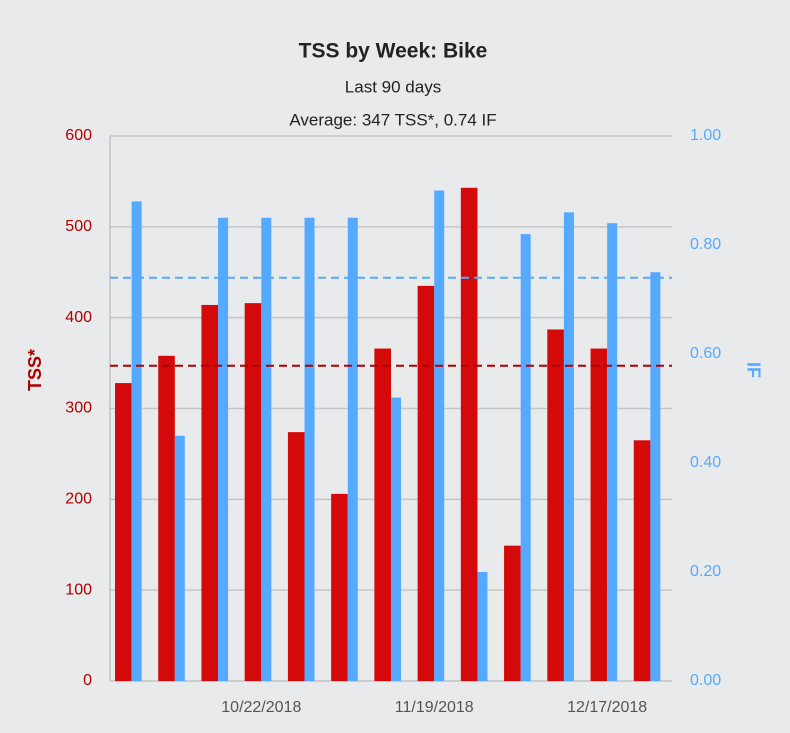 The height and width of the screenshot is (733, 790). What do you see at coordinates (705, 680) in the screenshot?
I see `y2-tick-label: 0.00` at bounding box center [705, 680].